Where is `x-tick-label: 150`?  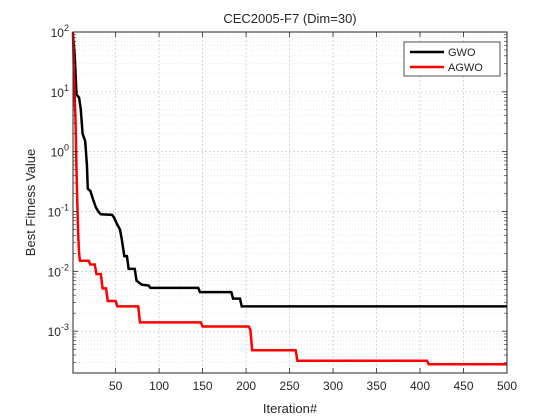
x-tick-label: 150 is located at coordinates (203, 386).